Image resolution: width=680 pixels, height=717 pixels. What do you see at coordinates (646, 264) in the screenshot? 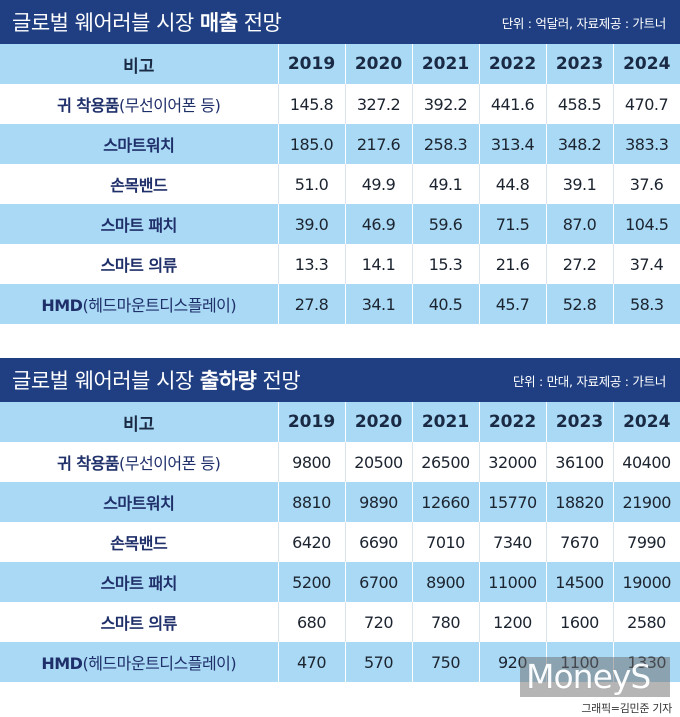
I see `table-cell: 37.4` at bounding box center [646, 264].